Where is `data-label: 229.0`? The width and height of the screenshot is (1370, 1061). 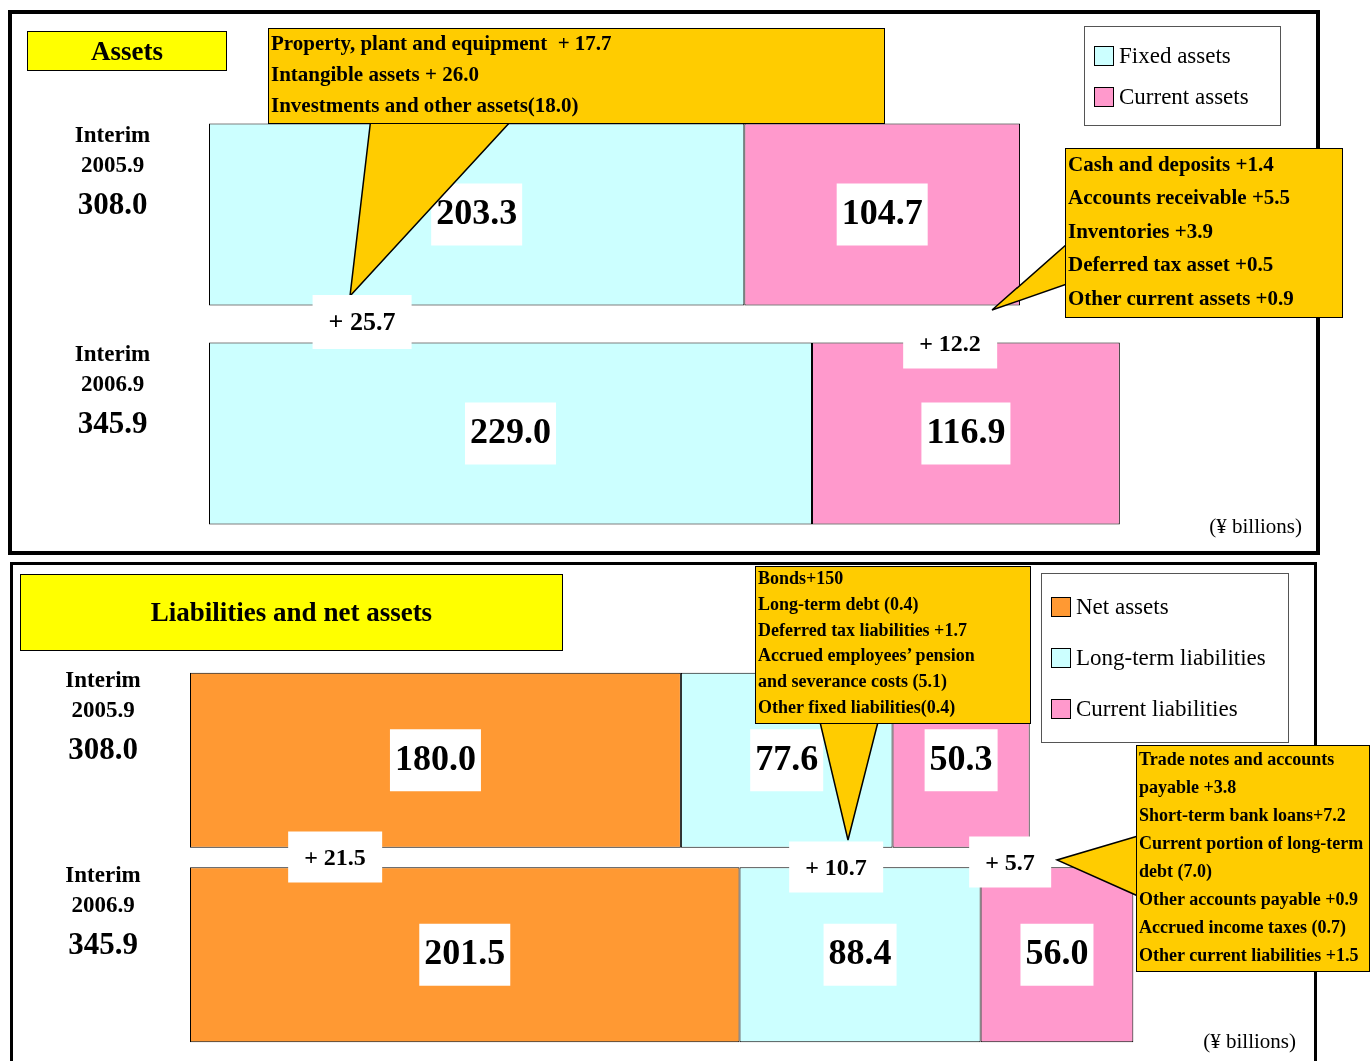
data-label: 229.0 is located at coordinates (510, 430).